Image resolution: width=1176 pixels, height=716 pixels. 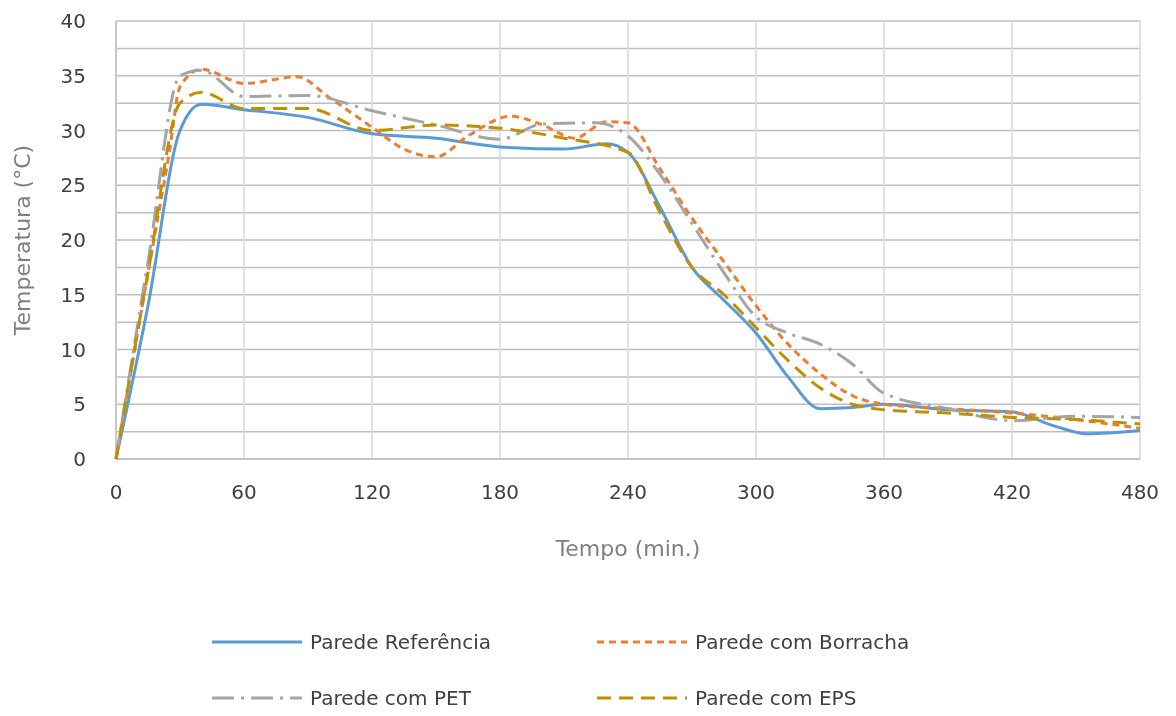 What do you see at coordinates (756, 492) in the screenshot?
I see `x-tick-label: 300` at bounding box center [756, 492].